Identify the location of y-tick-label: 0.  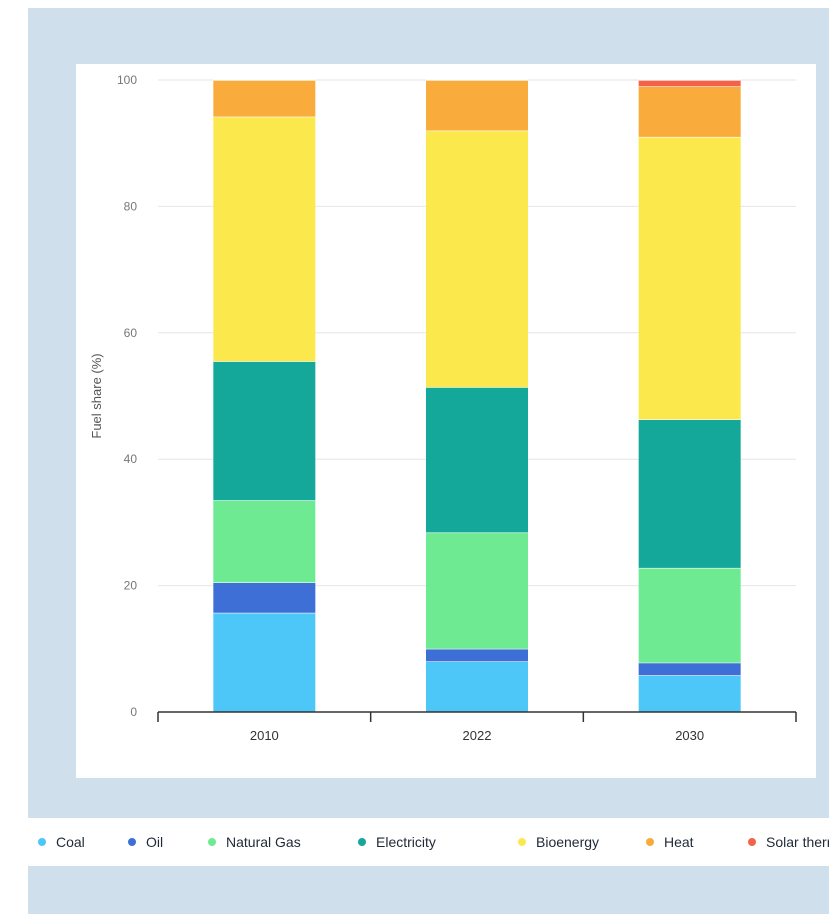
(133, 712).